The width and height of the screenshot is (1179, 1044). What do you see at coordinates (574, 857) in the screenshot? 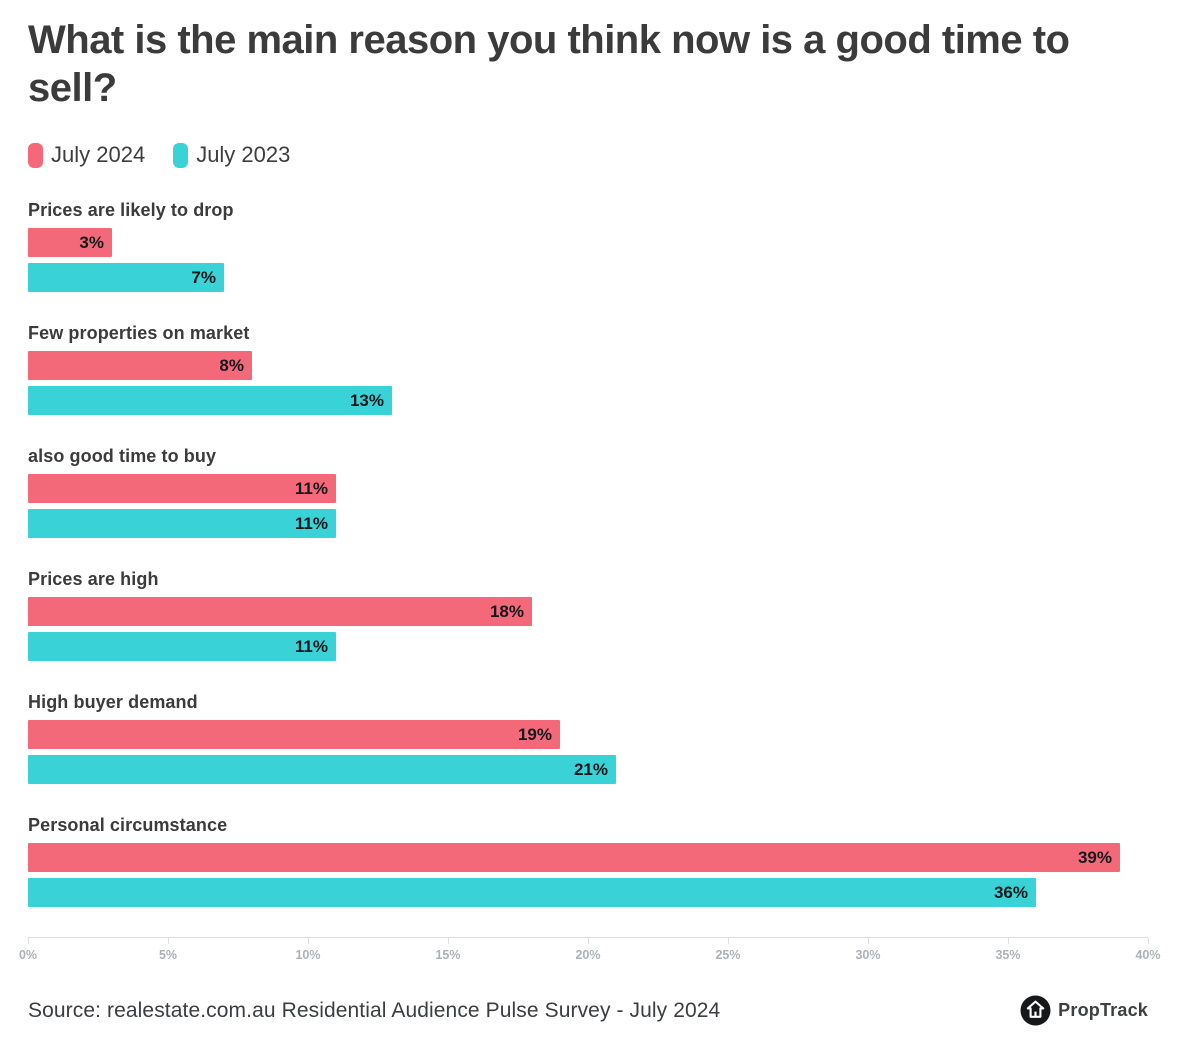
I see `bar-july-2024: 39%` at bounding box center [574, 857].